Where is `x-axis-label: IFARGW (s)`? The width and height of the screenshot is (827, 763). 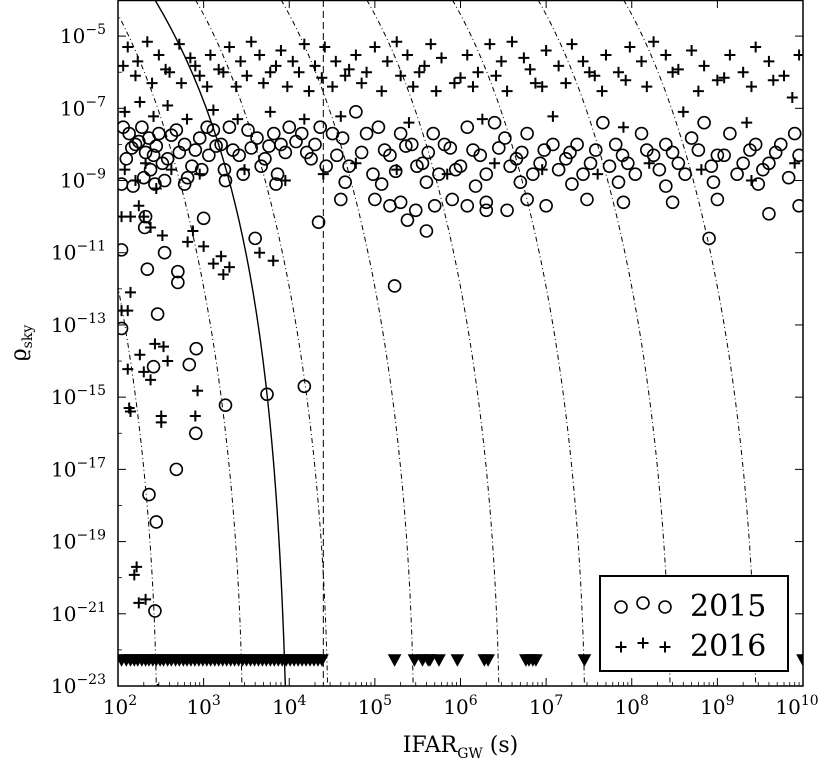 x-axis-label: IFARGW (s) is located at coordinates (461, 747).